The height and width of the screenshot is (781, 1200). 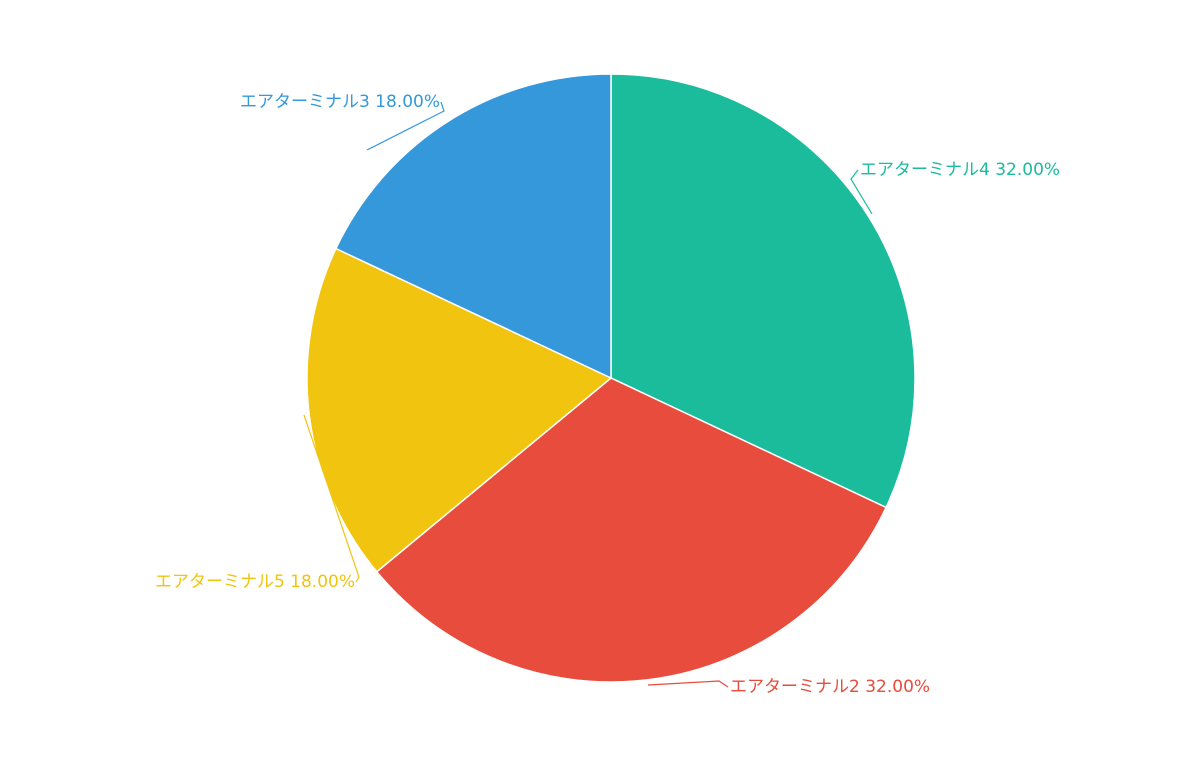 What do you see at coordinates (830, 687) in the screenshot?
I see `slice-label-2: エアターミナル2 32.00%` at bounding box center [830, 687].